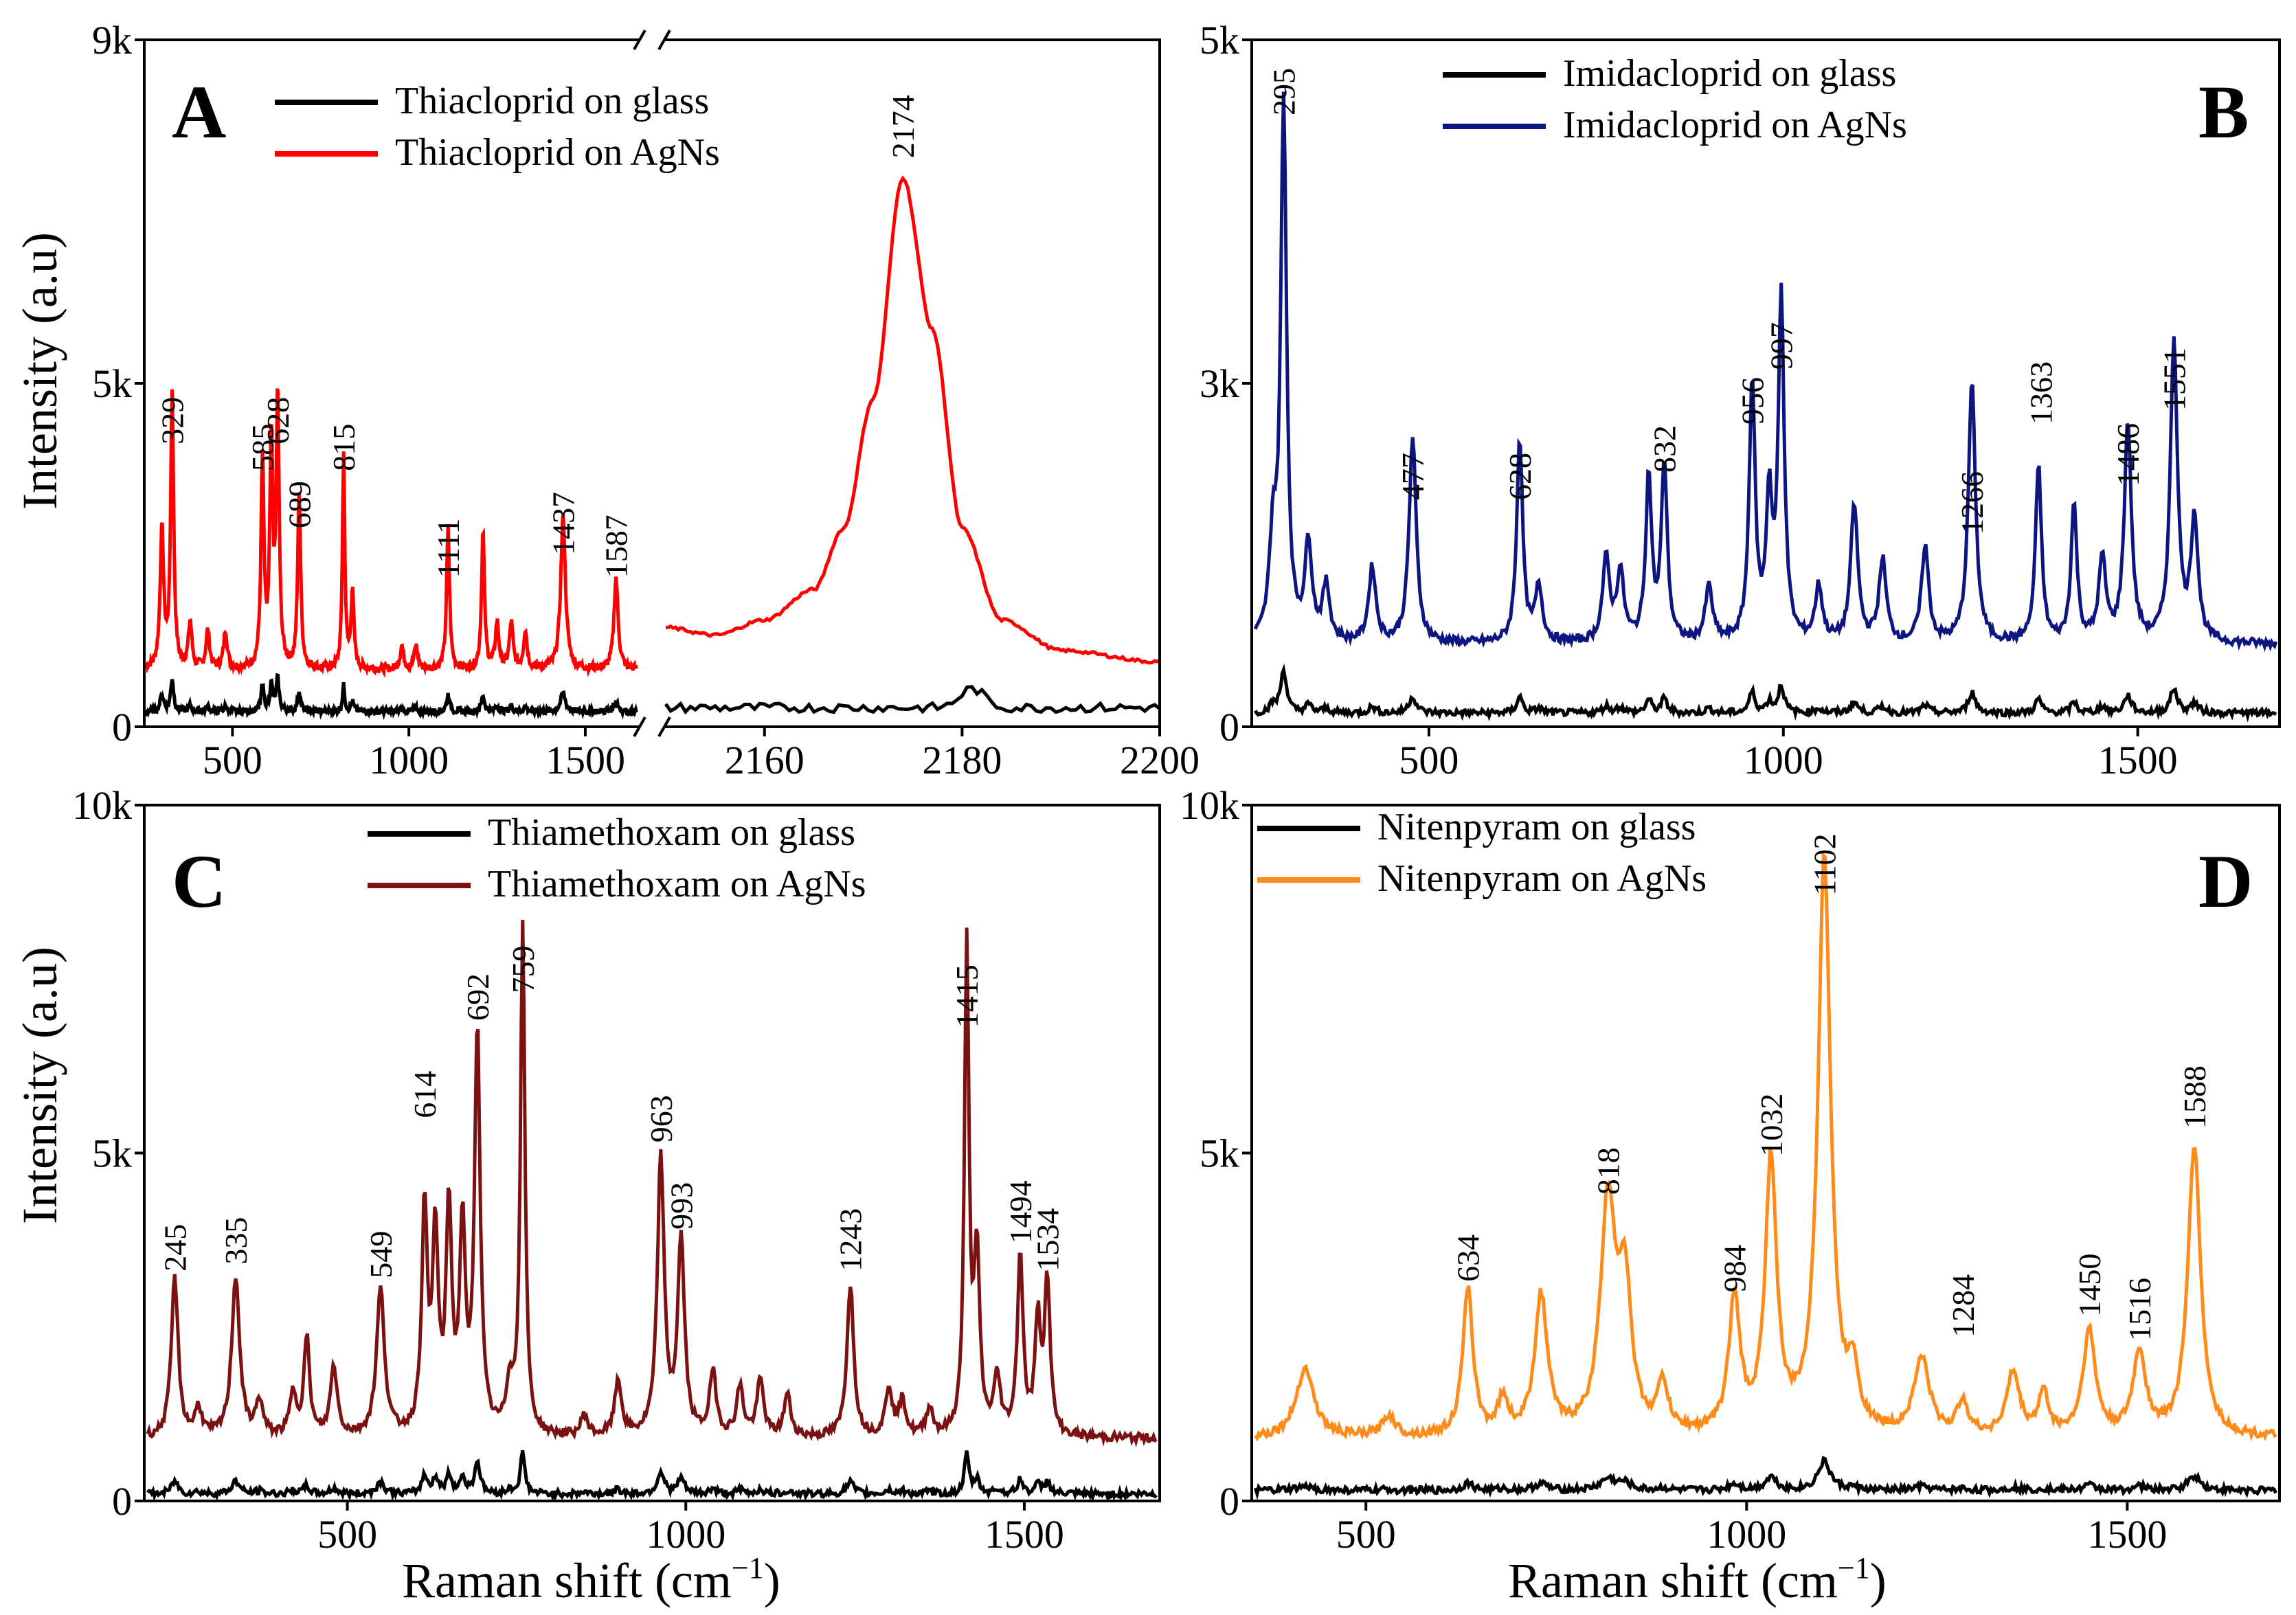 The width and height of the screenshot is (2296, 1615). I want to click on y-tick-label: 3k, so click(1219, 384).